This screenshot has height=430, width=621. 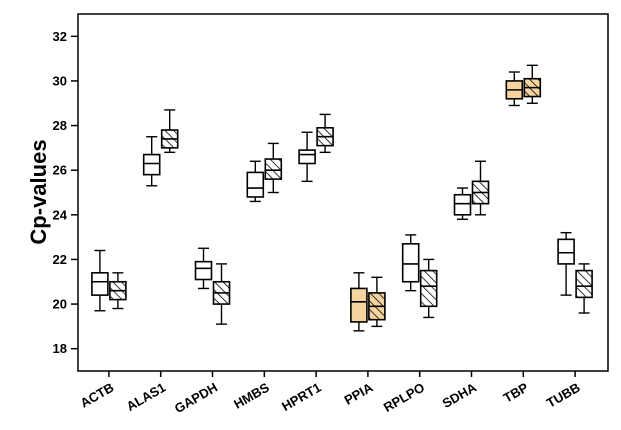 I want to click on y-tick-label: 32, so click(x=60, y=36).